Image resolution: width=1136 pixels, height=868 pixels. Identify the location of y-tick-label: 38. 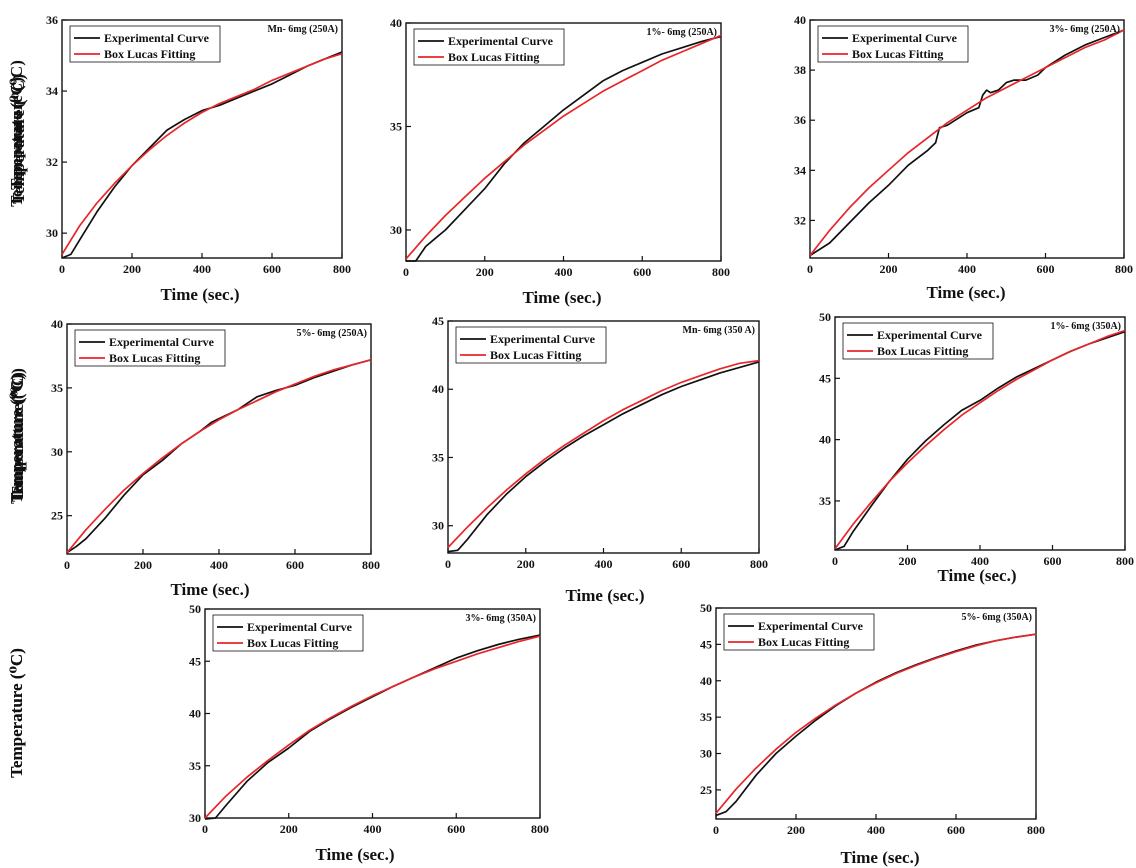
(800, 70).